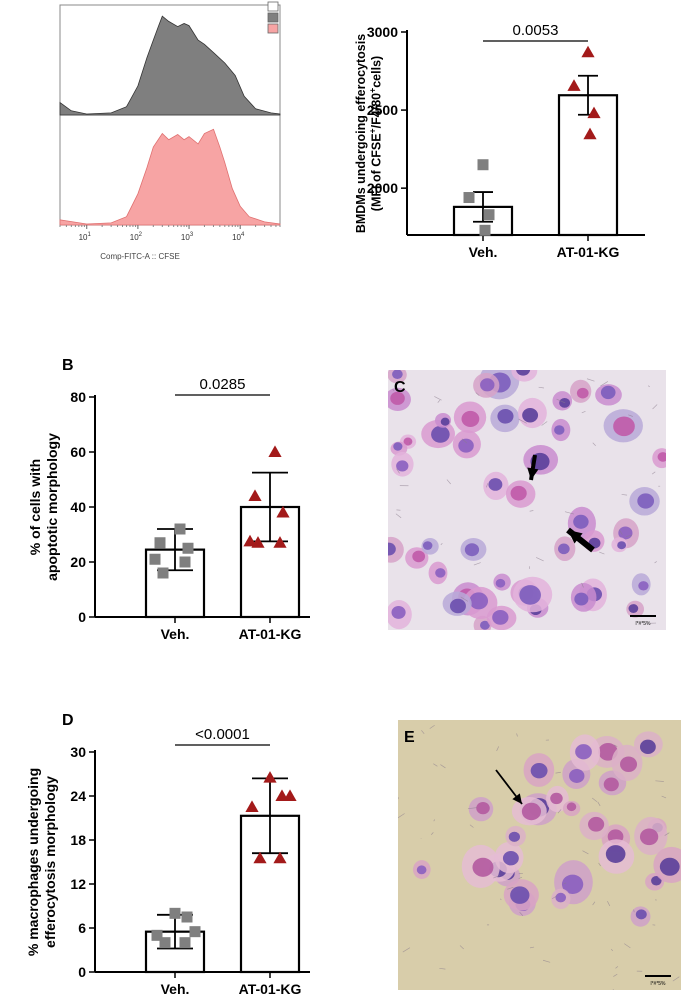  What do you see at coordinates (78, 796) in the screenshot?
I see `y-tick-label-4: 24` at bounding box center [78, 796].